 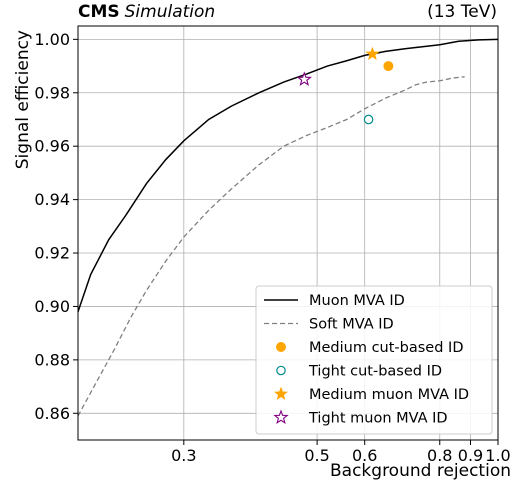 I want to click on x-tick-label: 1.0, so click(x=497, y=455).